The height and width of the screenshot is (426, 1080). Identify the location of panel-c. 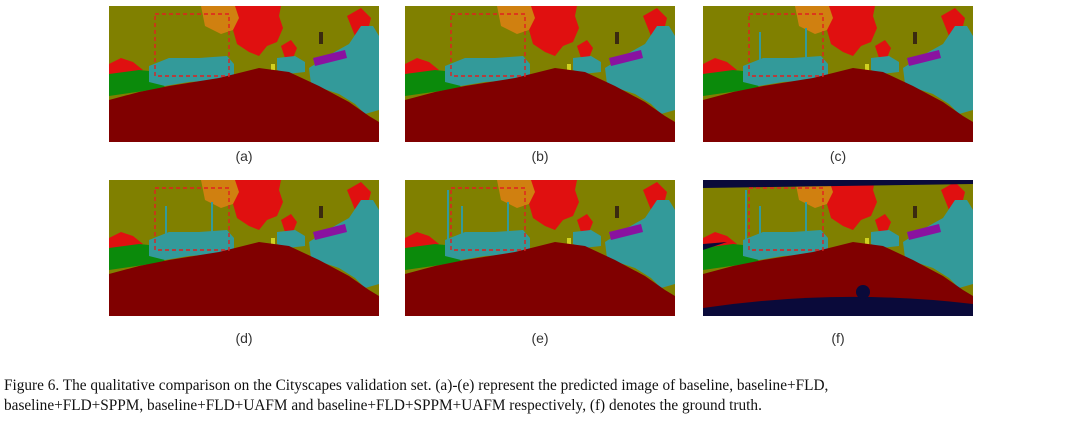
(838, 74).